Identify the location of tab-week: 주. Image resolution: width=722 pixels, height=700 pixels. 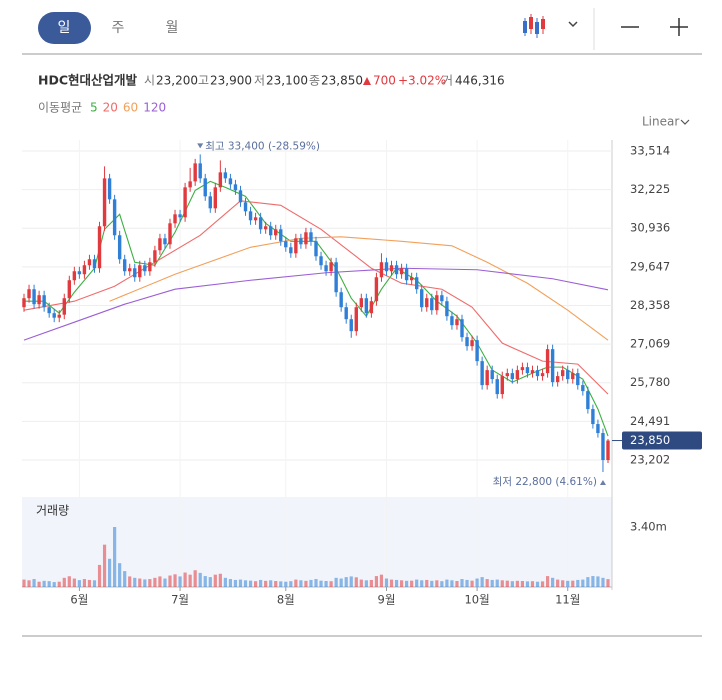
(118, 28).